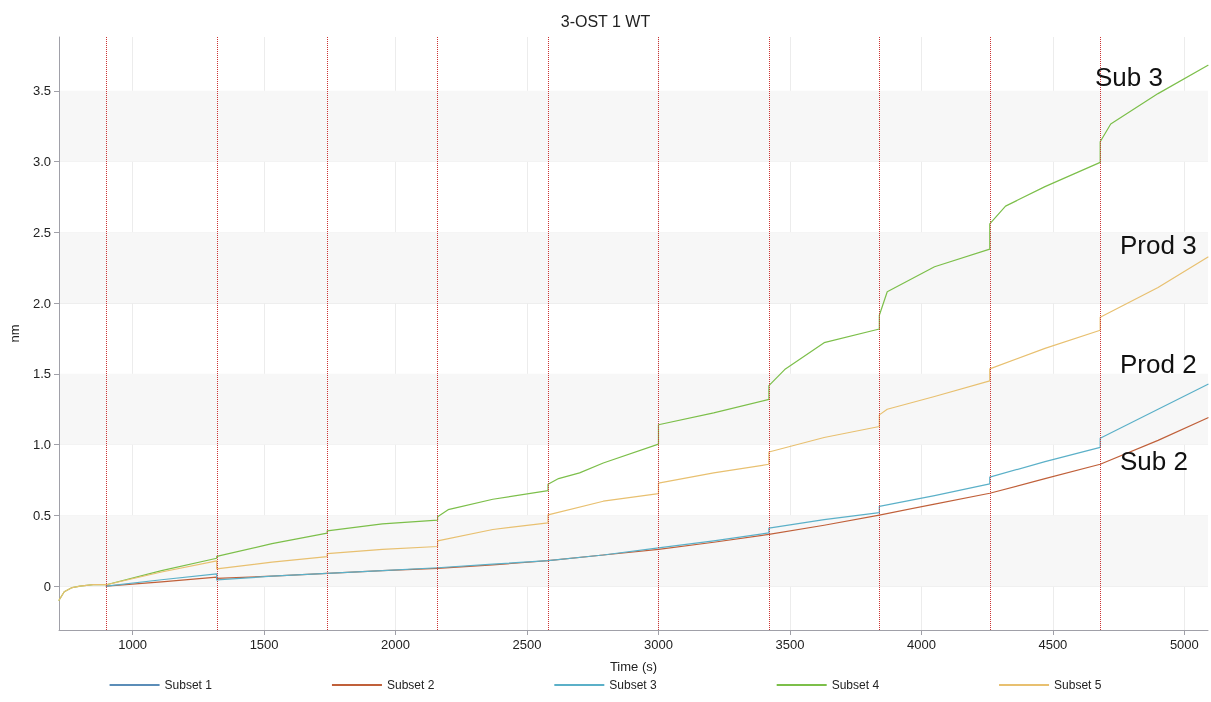 This screenshot has height=702, width=1211. I want to click on x-tick-label: 5000, so click(1184, 644).